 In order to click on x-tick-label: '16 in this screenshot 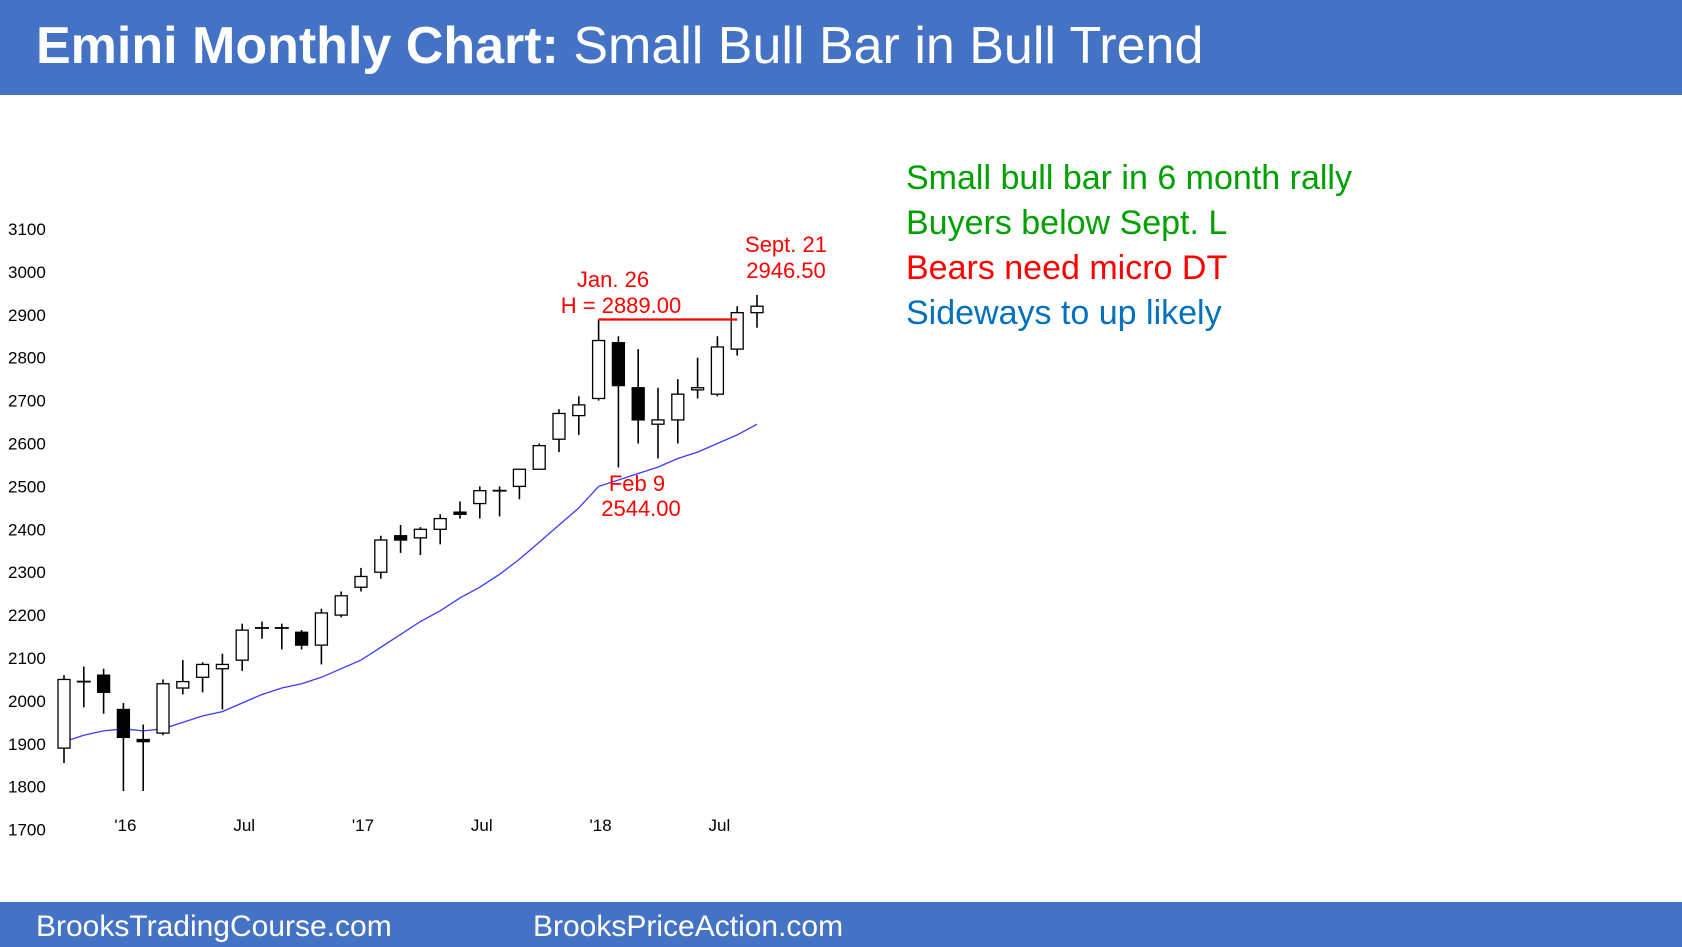, I will do `click(125, 825)`.